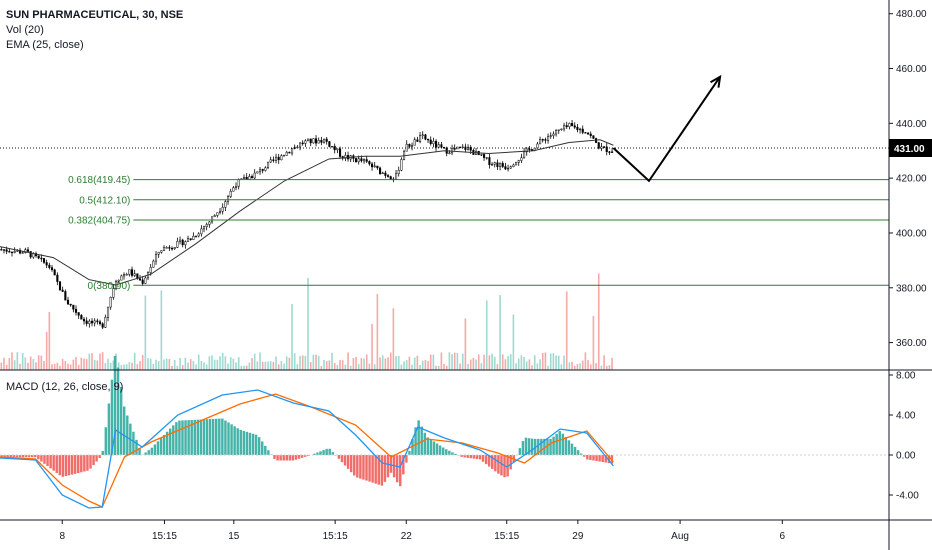 The width and height of the screenshot is (932, 550). I want to click on fib-level-label: 0.5(412.10), so click(104, 200).